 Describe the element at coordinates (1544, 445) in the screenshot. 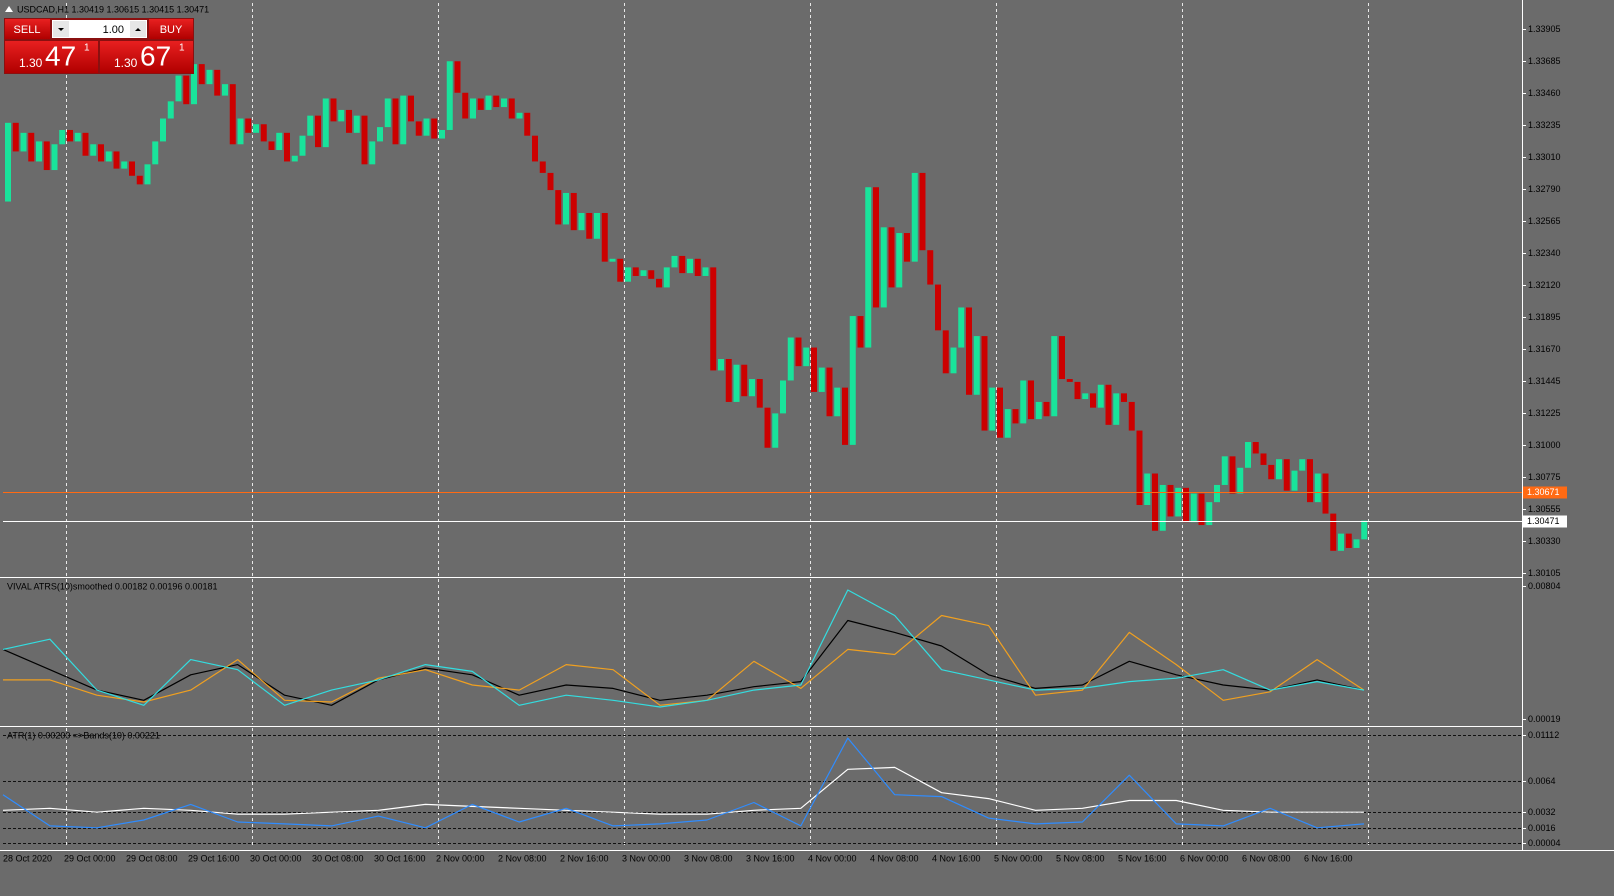

I see `y-tick-label: 1.31000` at that location.